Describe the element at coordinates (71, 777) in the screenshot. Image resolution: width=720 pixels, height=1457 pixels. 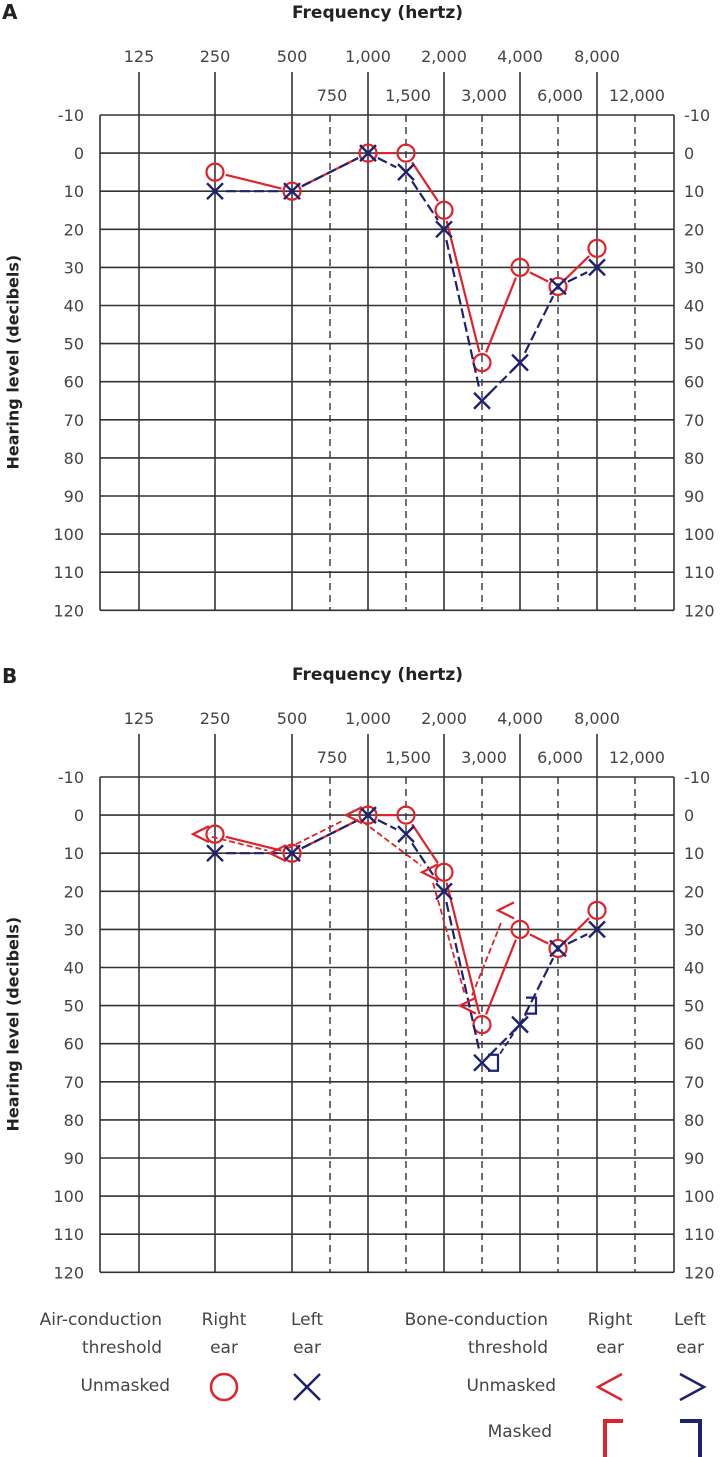
I see `y-tick-left: -10` at that location.